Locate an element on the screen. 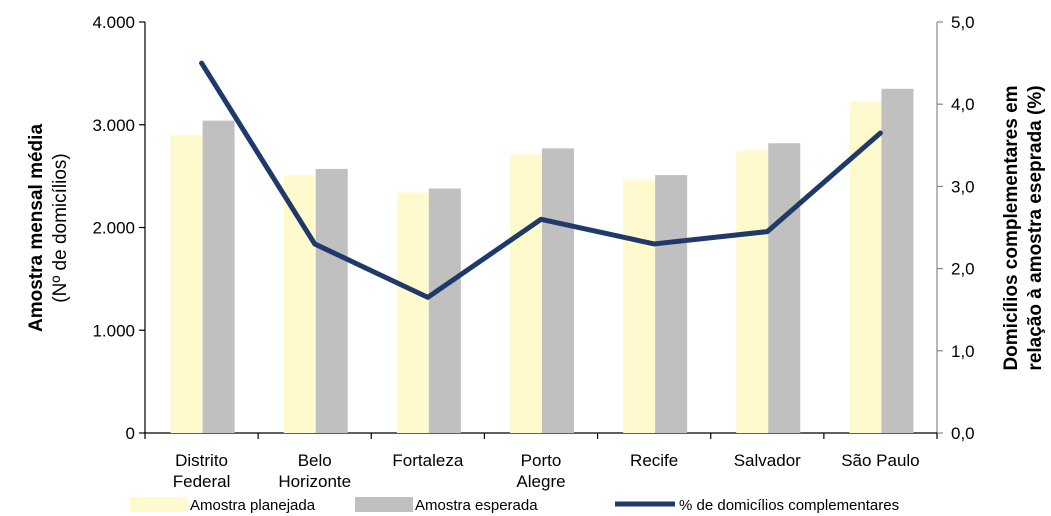  legend-esperada-label: Amostra esperada is located at coordinates (476, 505).